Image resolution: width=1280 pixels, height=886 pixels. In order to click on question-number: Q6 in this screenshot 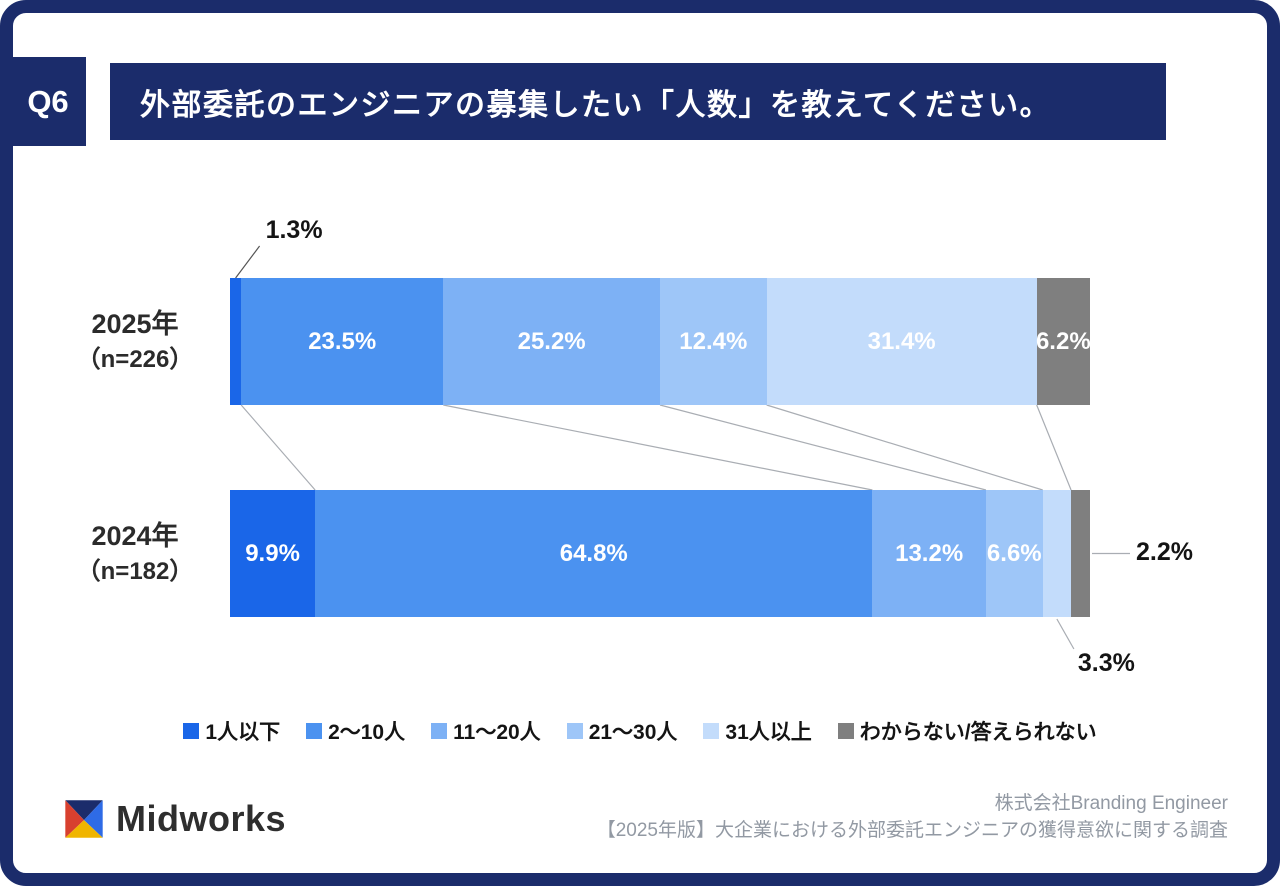, I will do `click(48, 101)`.